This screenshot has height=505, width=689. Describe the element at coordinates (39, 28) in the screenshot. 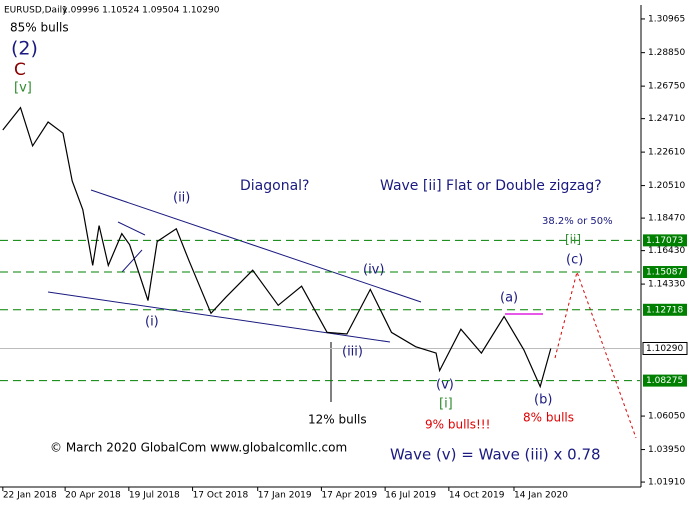

I see `annotation: 85% bulls` at that location.